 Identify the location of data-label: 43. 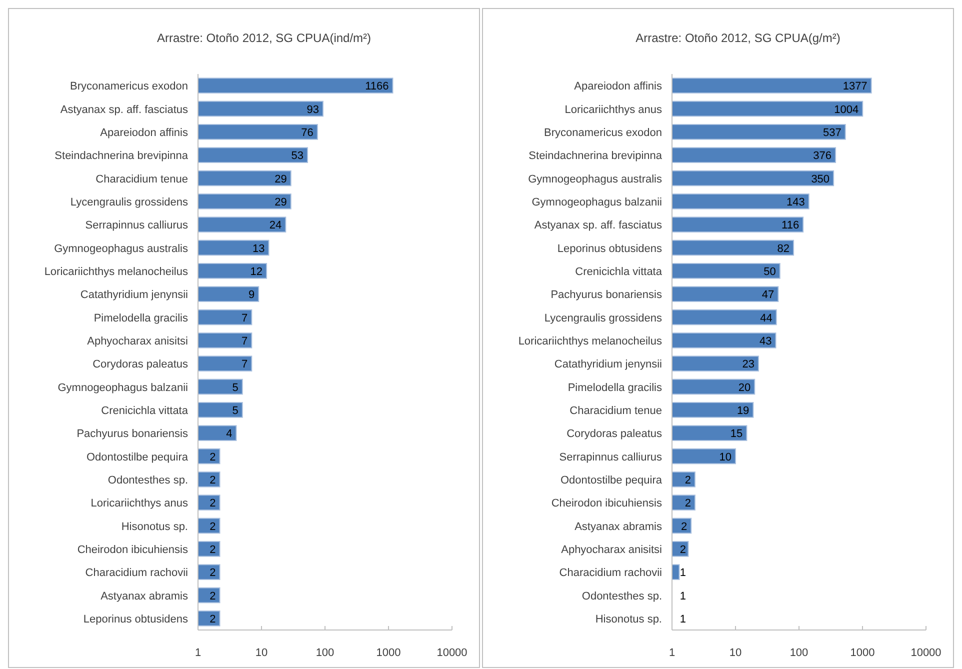
(765, 341).